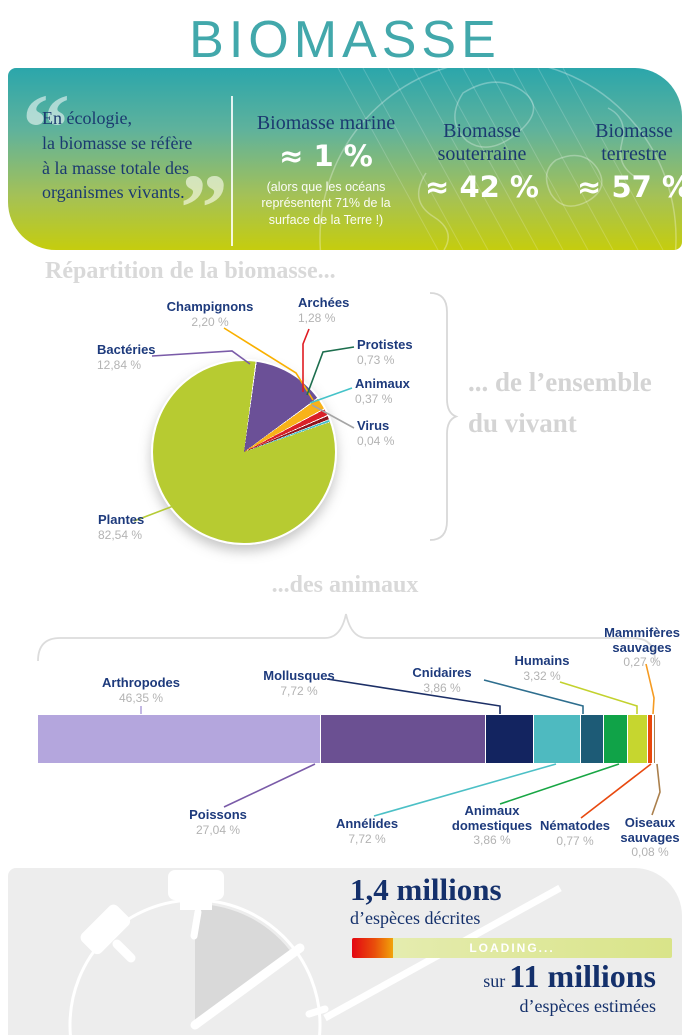 Image resolution: width=690 pixels, height=1035 pixels. What do you see at coordinates (385, 344) in the screenshot?
I see `label-name: Protistes` at bounding box center [385, 344].